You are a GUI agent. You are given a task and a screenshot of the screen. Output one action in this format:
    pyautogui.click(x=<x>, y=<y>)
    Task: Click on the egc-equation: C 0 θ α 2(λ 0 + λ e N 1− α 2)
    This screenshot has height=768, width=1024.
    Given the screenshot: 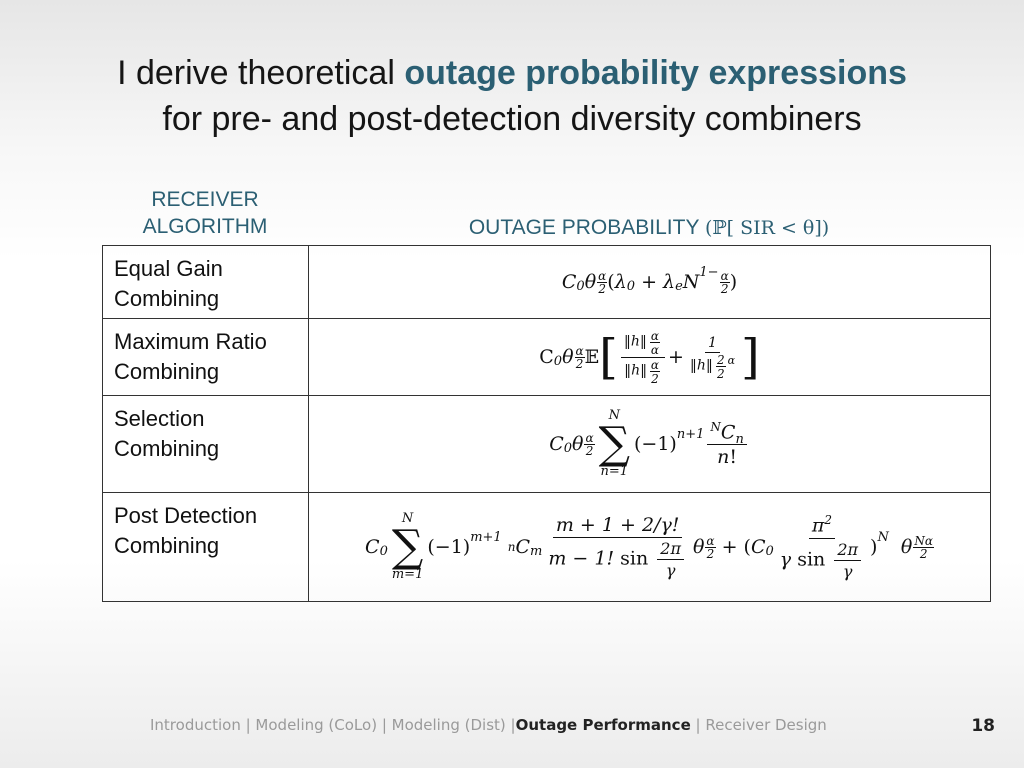 What is the action you would take?
    pyautogui.click(x=649, y=282)
    